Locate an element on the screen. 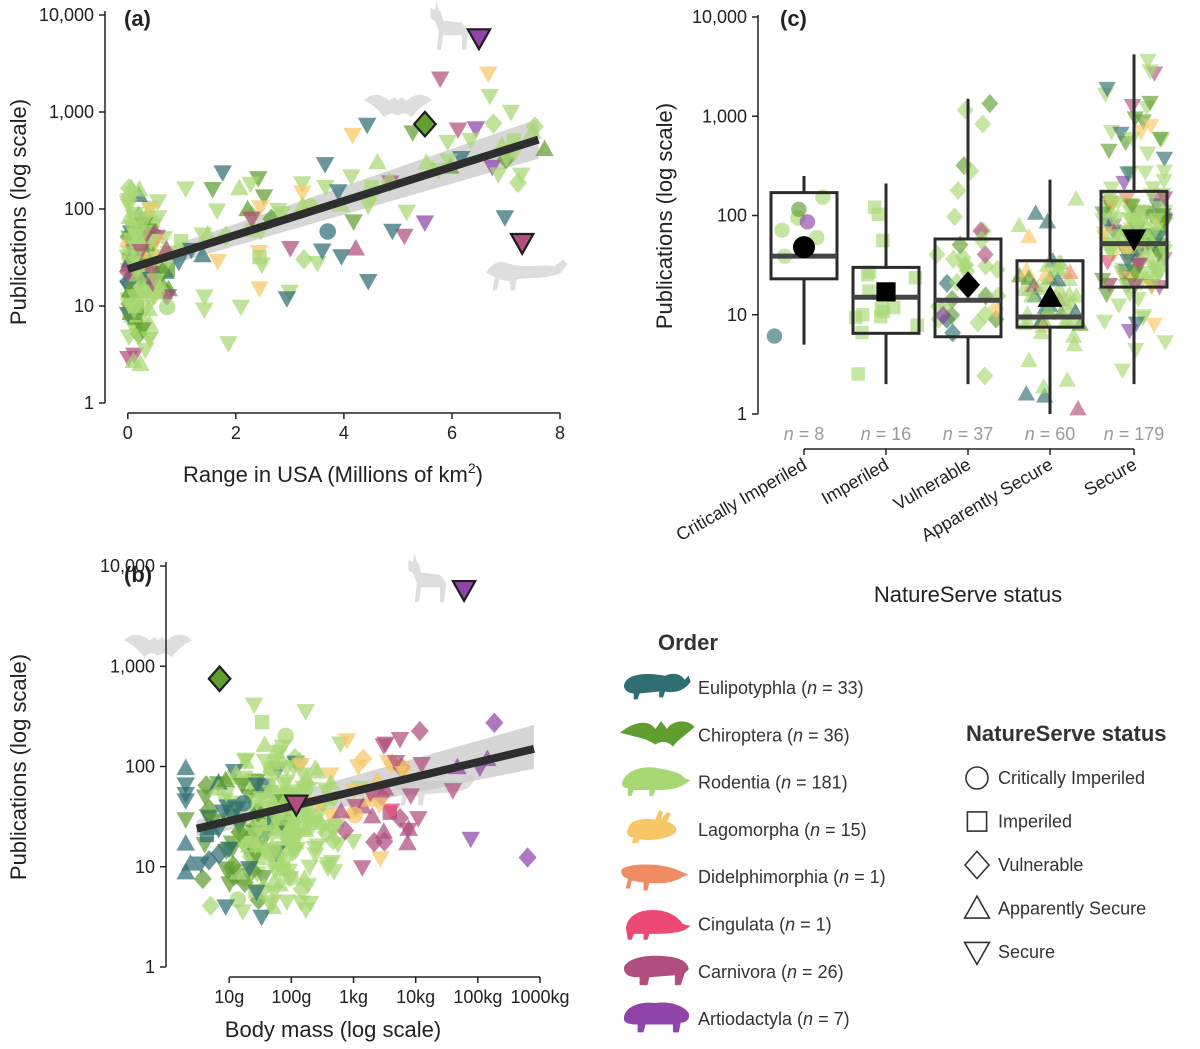 This screenshot has height=1049, width=1200. order-legend-label: Rodentia (n = 181) is located at coordinates (773, 783).